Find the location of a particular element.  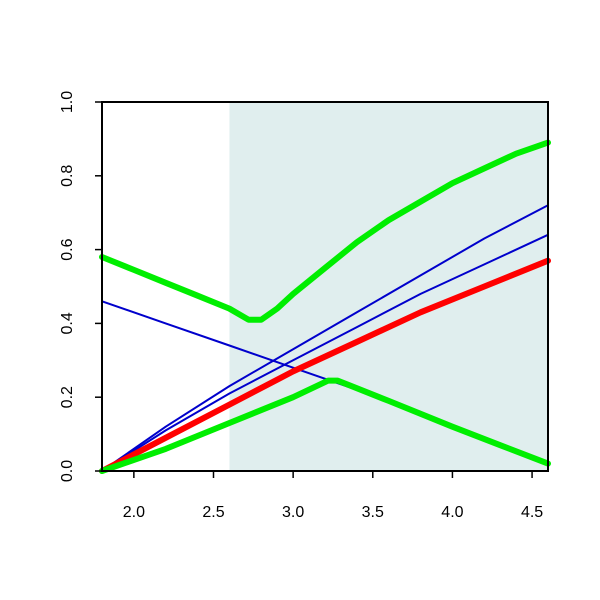

x-tick-label: 3.5 is located at coordinates (373, 512).